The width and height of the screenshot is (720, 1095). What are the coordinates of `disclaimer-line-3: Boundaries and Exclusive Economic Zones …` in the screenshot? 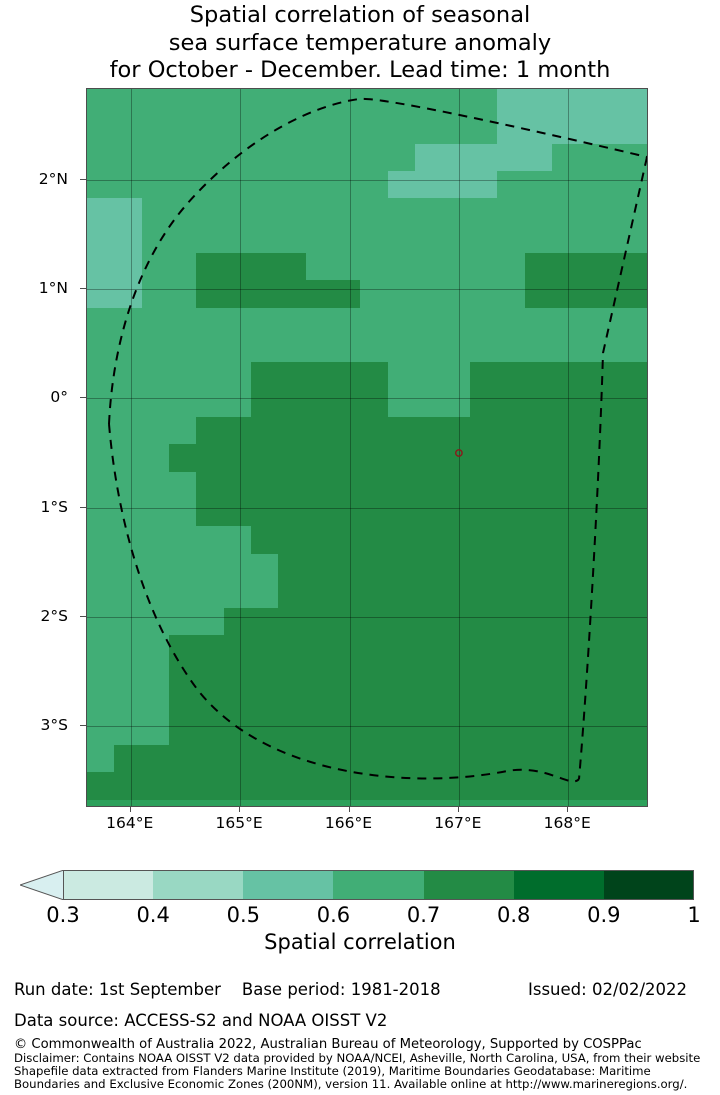 It's located at (351, 1083).